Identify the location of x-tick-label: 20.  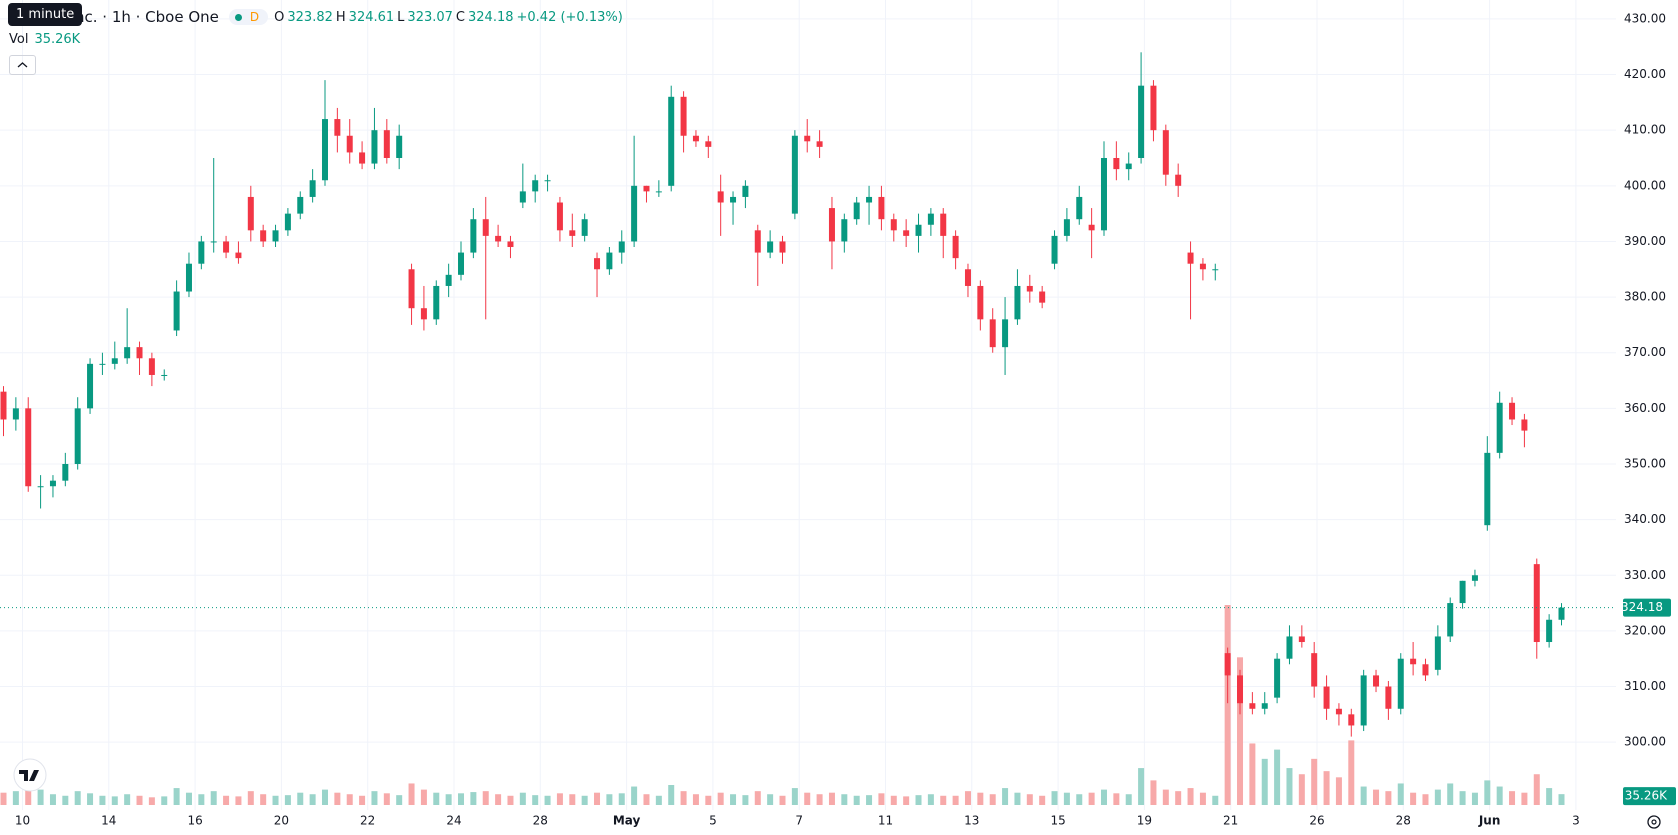
(281, 821).